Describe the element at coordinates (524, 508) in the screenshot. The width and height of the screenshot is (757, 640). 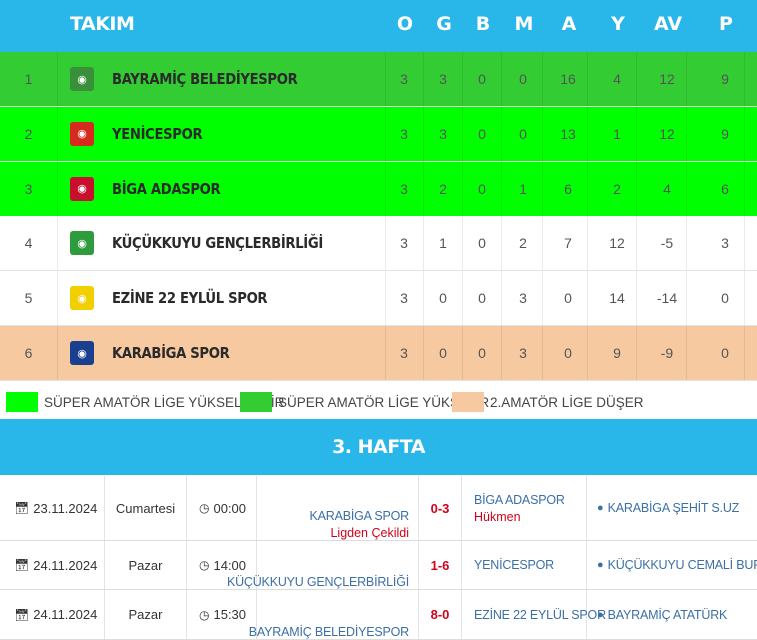
I see `away-team-cell: BİGA ADASPOR Hükmen` at that location.